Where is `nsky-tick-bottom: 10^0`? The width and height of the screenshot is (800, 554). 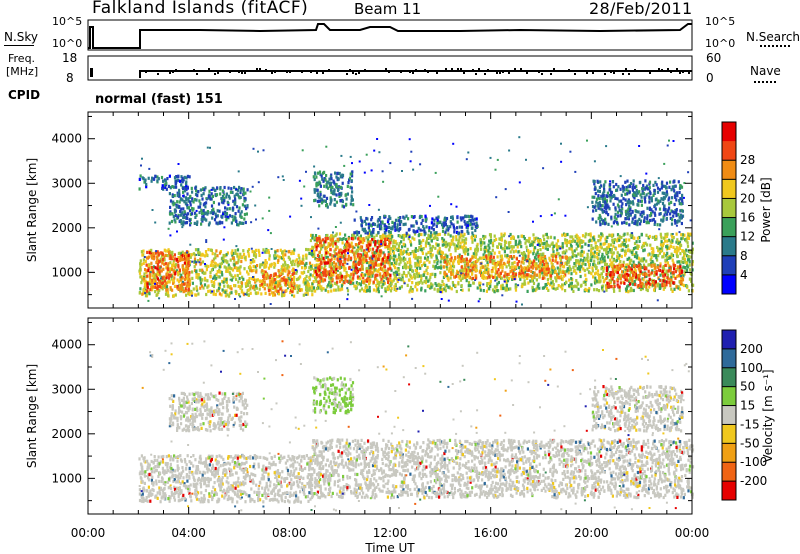
nsky-tick-bottom: 10^0 is located at coordinates (67, 43).